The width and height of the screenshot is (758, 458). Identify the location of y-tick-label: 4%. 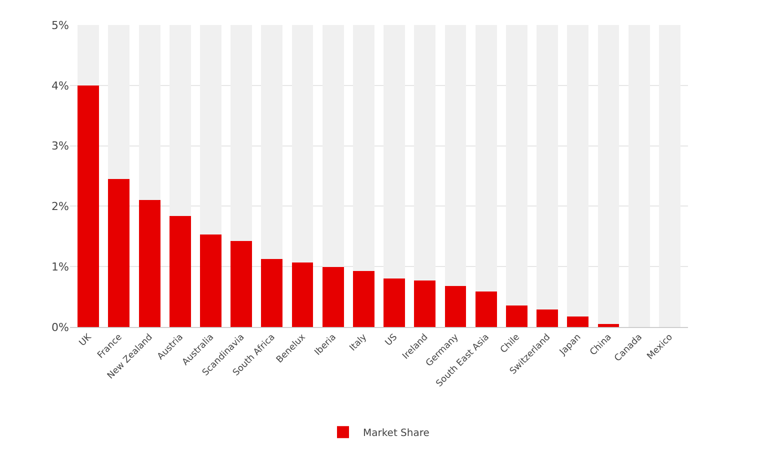
(60, 85).